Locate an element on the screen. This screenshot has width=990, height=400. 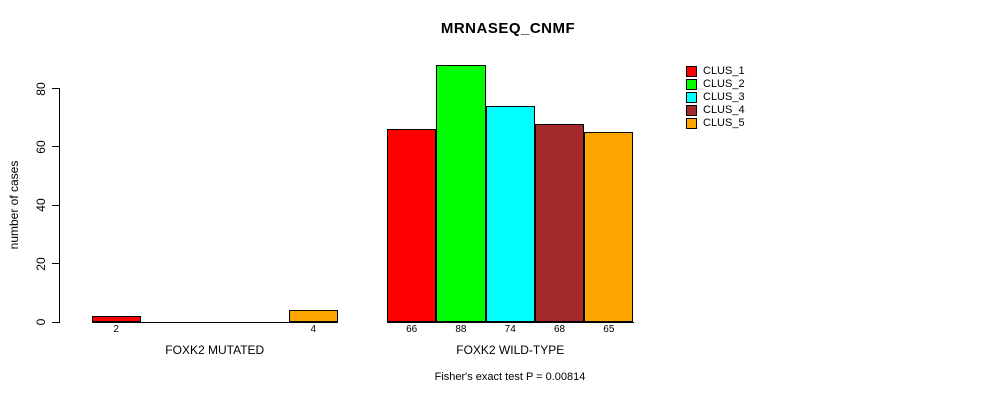
legend-label: CLUS_4 is located at coordinates (724, 110).